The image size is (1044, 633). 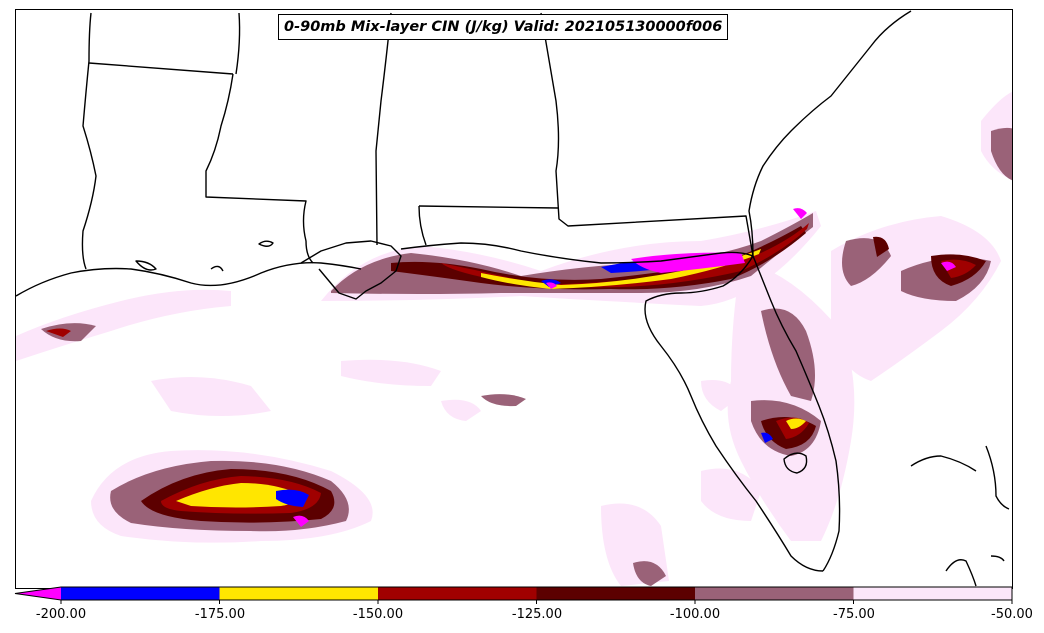 I want to click on colorbar-extension-arrow, so click(x=38, y=593).